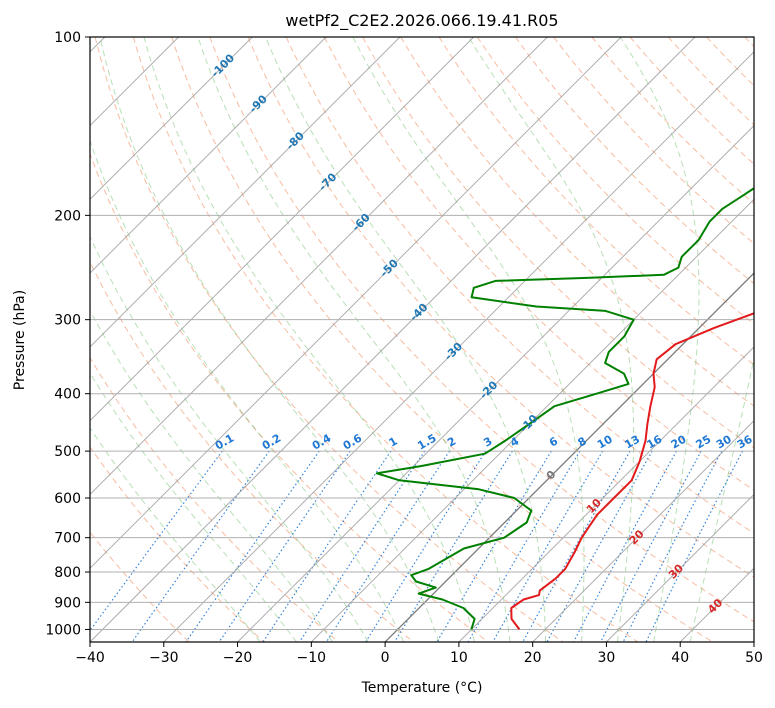 This screenshot has width=775, height=708. Describe the element at coordinates (67, 499) in the screenshot. I see `y-tick-label: 600` at that location.